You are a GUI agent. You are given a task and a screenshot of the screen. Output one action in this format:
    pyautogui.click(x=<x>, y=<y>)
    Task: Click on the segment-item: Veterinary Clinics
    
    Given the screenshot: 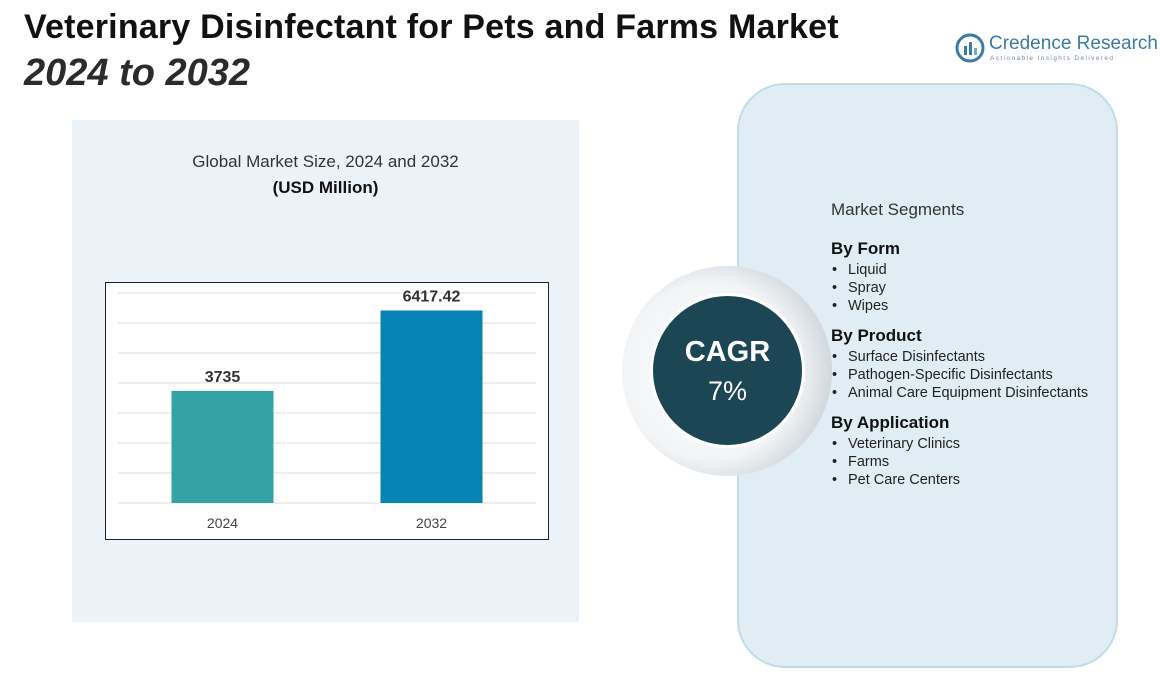 What is the action you would take?
    pyautogui.click(x=966, y=444)
    